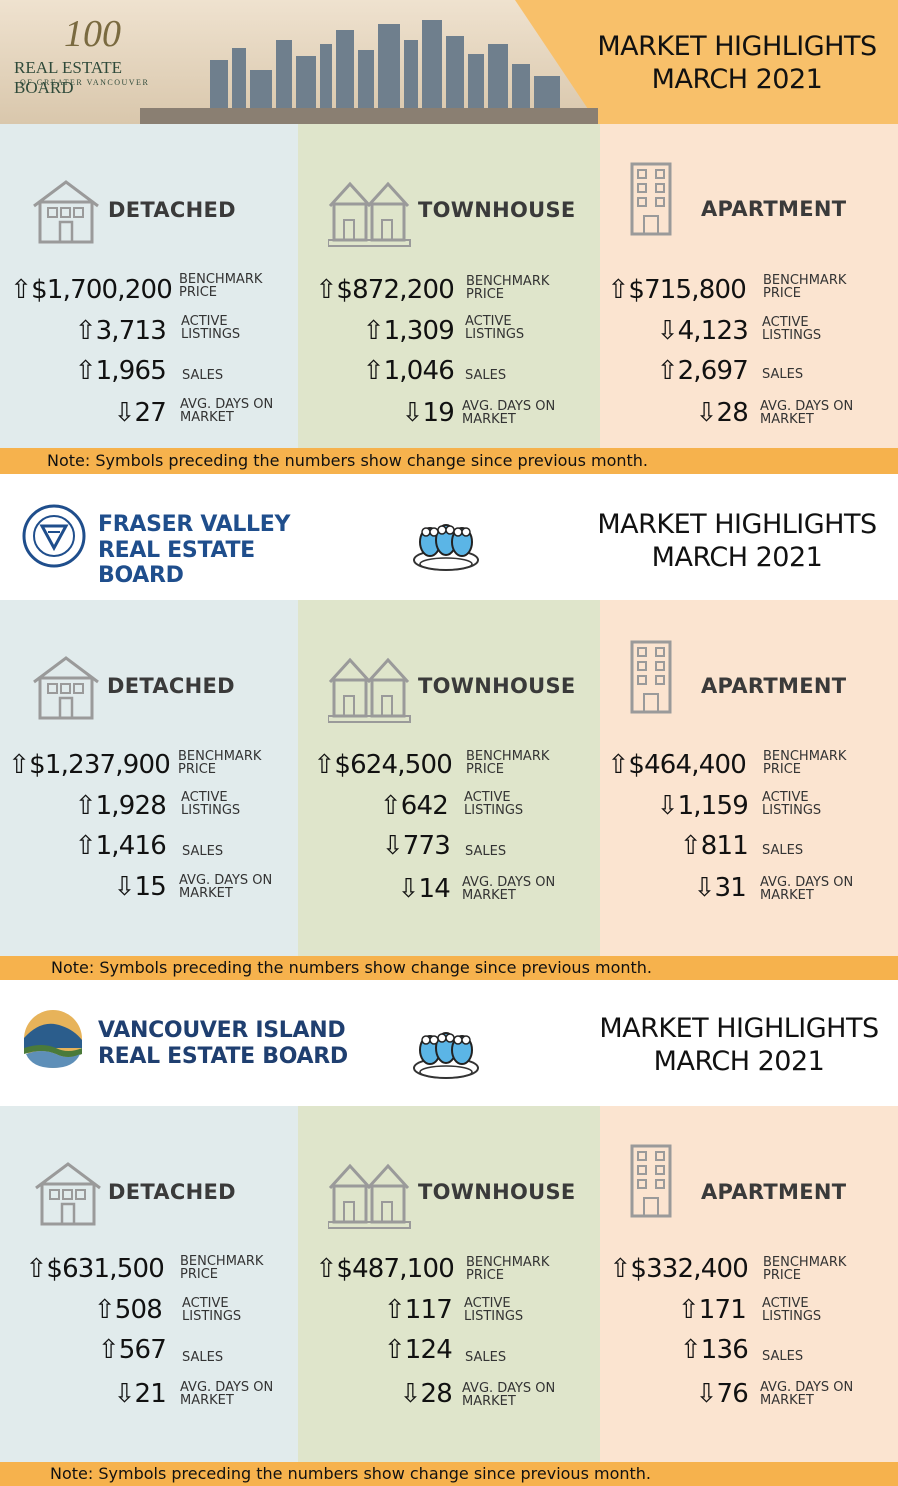 The image size is (898, 1486). What do you see at coordinates (737, 557) in the screenshot?
I see `title-line2: MARCH 2021` at bounding box center [737, 557].